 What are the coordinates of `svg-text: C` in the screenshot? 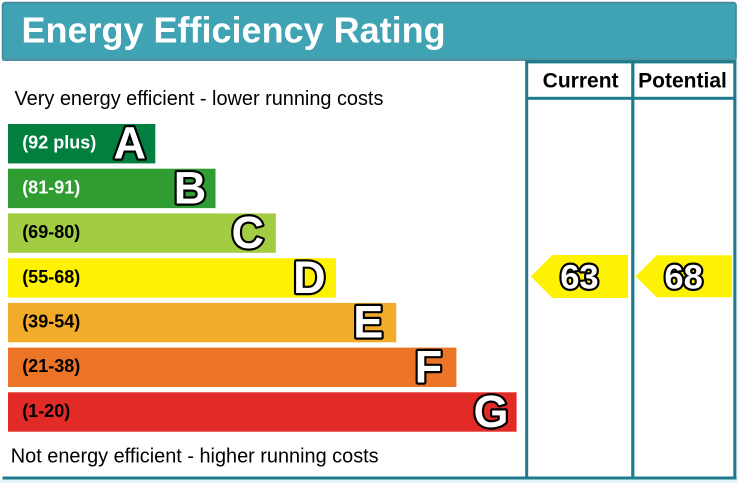 It's located at (247, 232).